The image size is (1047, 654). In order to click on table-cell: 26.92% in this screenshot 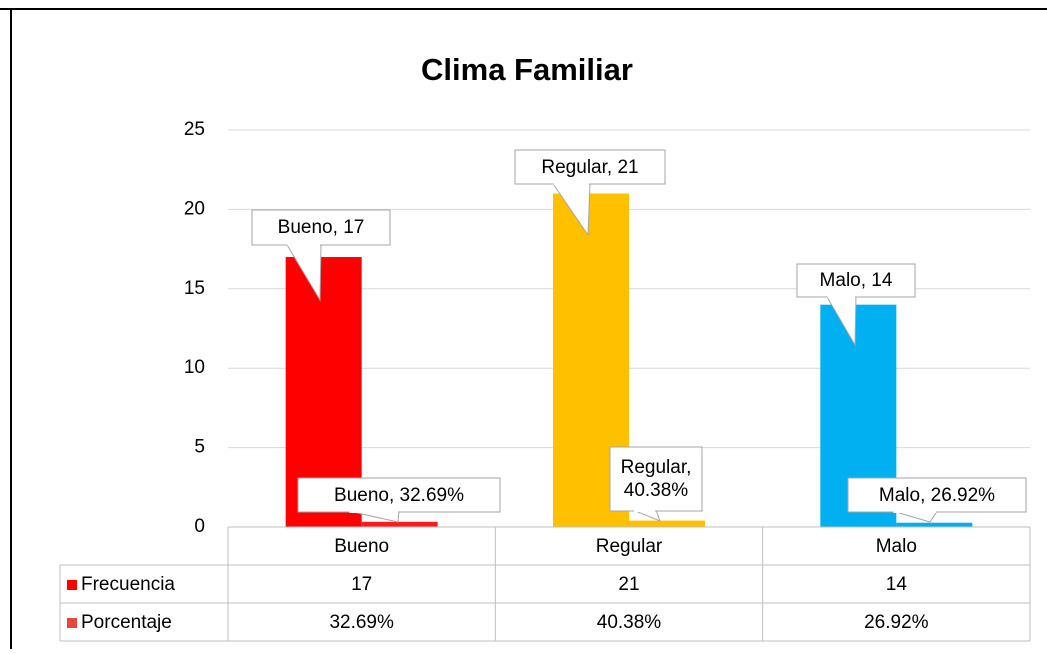, I will do `click(896, 622)`.